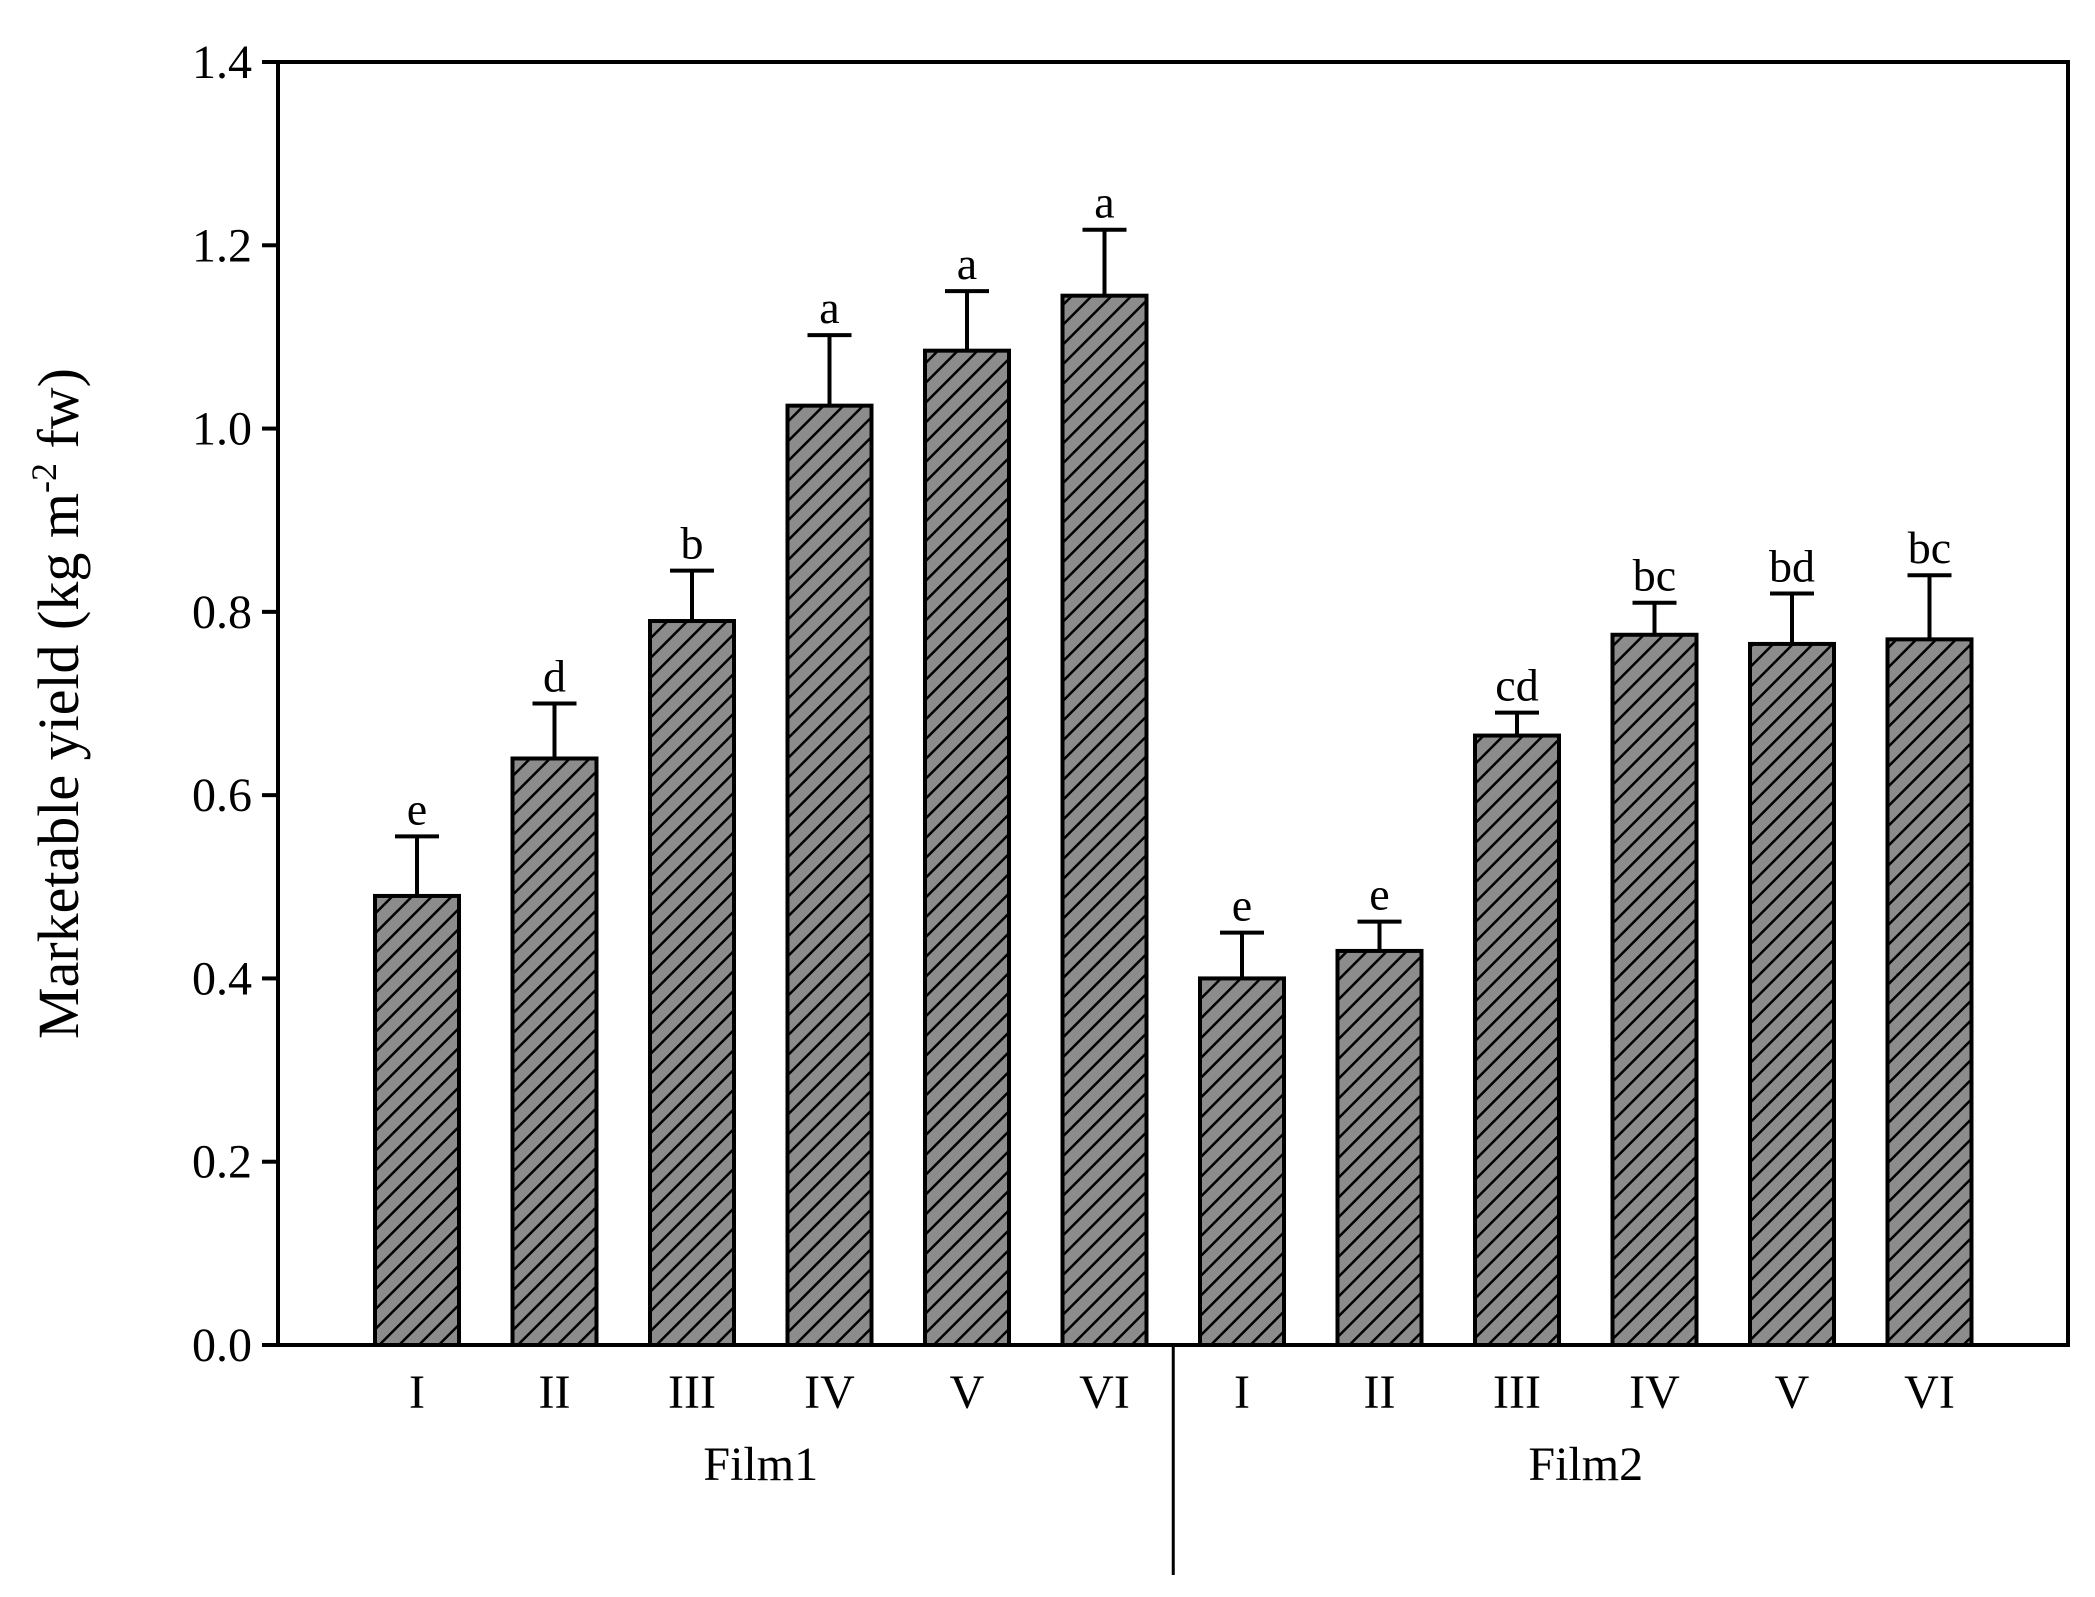 The image size is (2095, 1597). Describe the element at coordinates (760, 1464) in the screenshot. I see `group-label: Film1` at that location.